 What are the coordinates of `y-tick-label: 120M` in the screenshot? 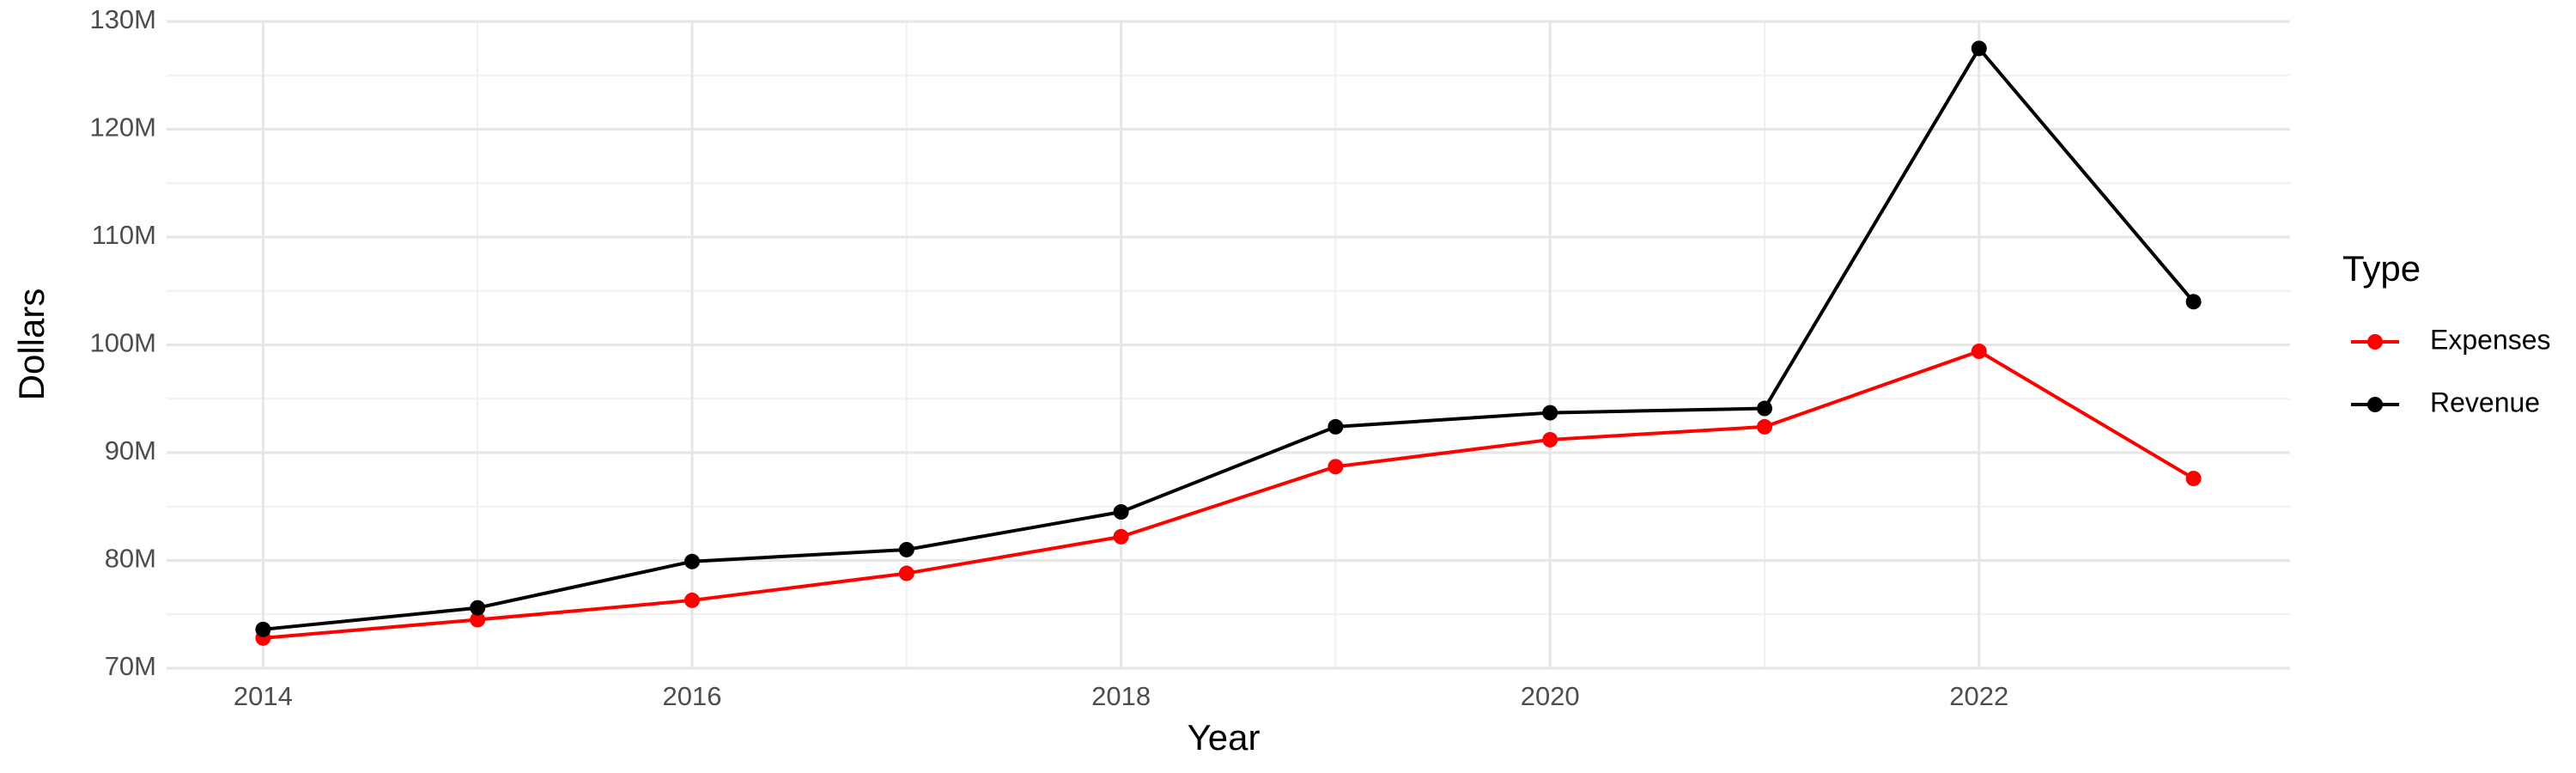 It's located at (123, 128).